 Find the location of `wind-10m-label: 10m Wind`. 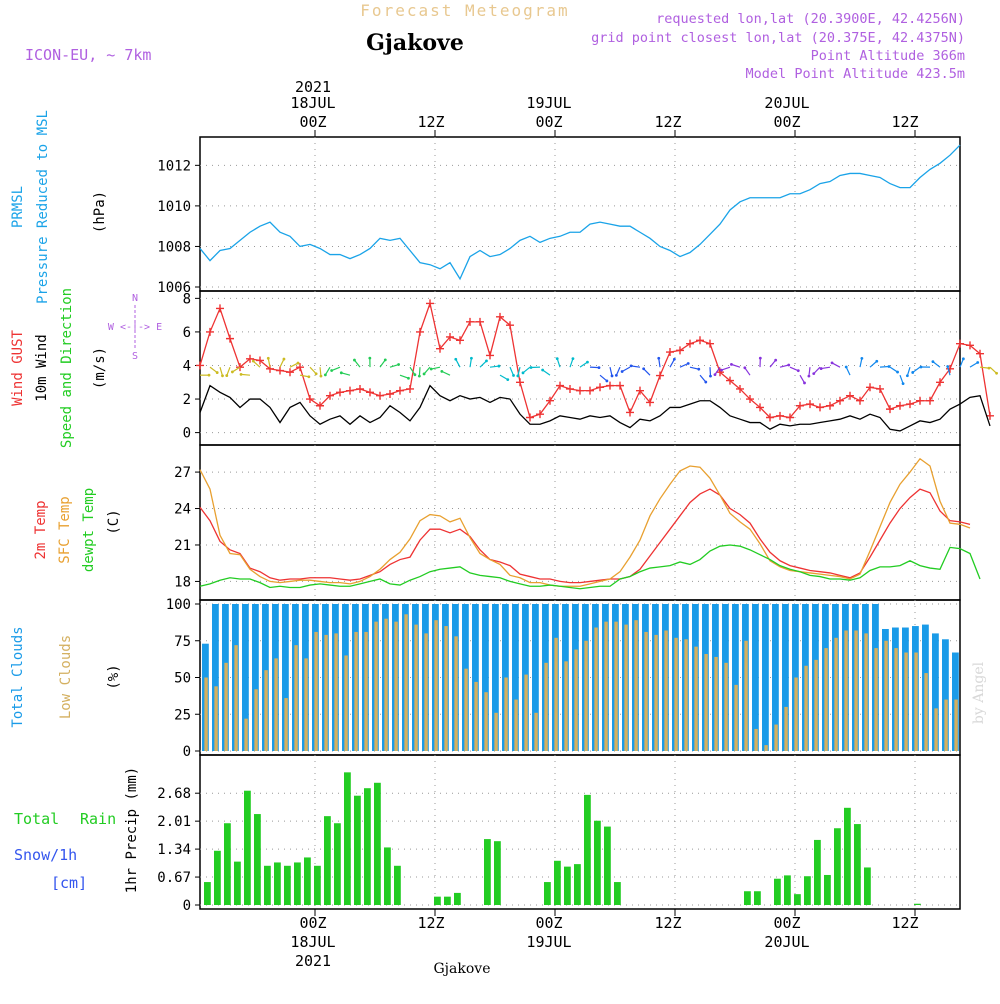

wind-10m-label: 10m Wind is located at coordinates (42, 367).